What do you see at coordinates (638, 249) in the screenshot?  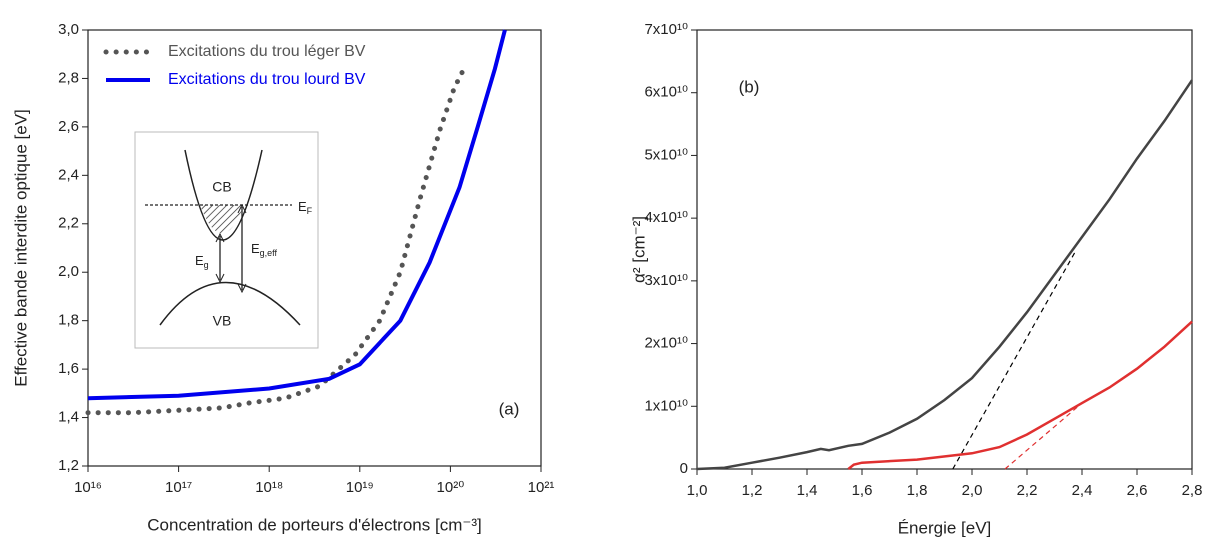 I see `y-axis-title: α² [cm⁻²]` at bounding box center [638, 249].